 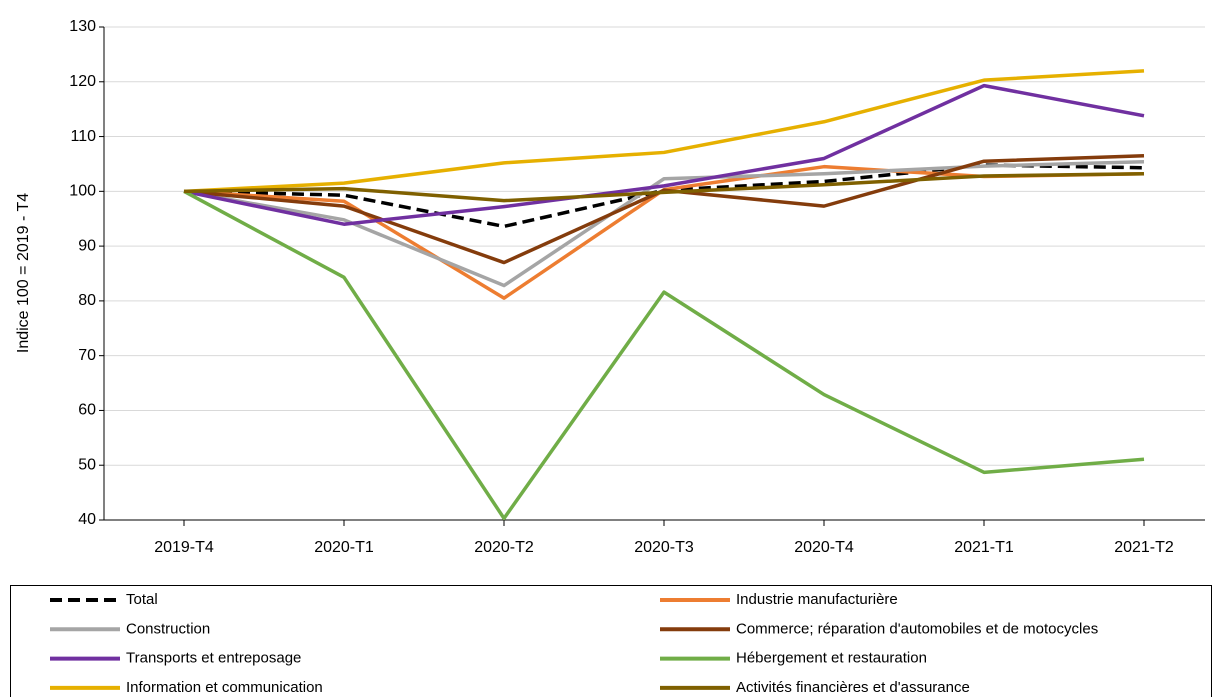 What do you see at coordinates (1144, 547) in the screenshot?
I see `x-tick-label: 2021-T2` at bounding box center [1144, 547].